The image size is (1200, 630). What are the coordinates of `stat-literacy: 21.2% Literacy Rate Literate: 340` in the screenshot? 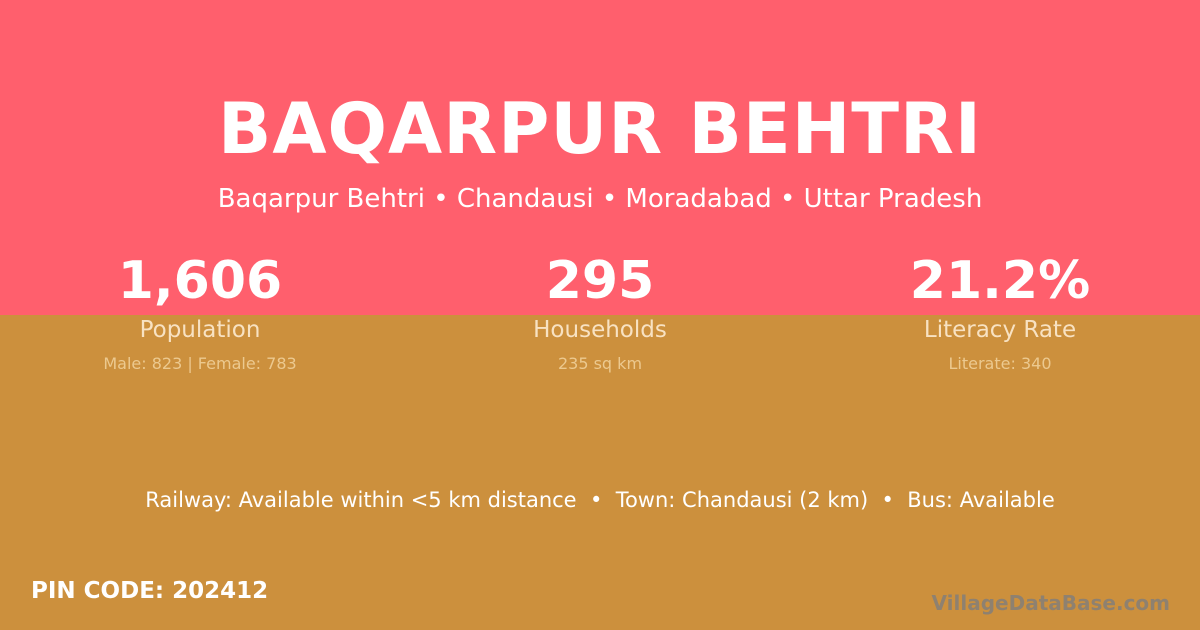 It's located at (1000, 312).